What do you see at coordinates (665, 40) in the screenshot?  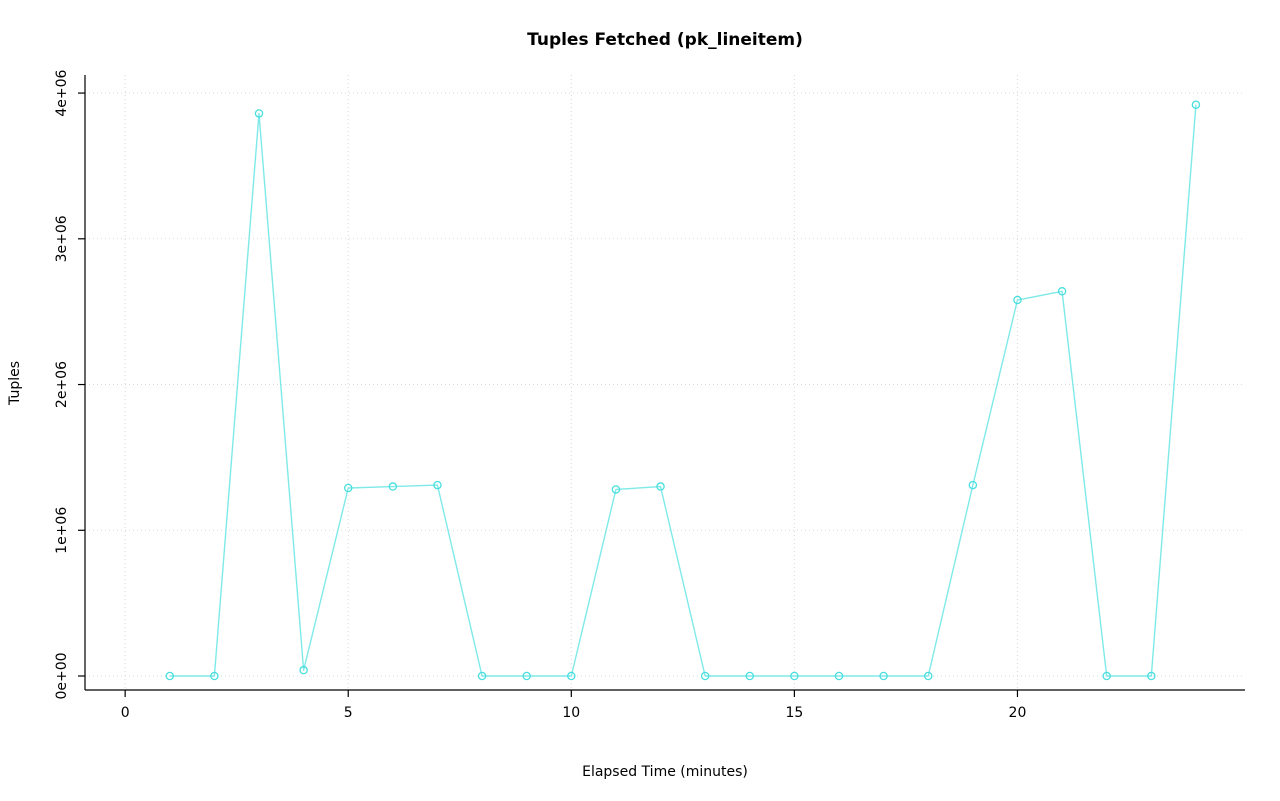 I see `chart-title: Tuples Fetched (pk_lineitem)` at bounding box center [665, 40].